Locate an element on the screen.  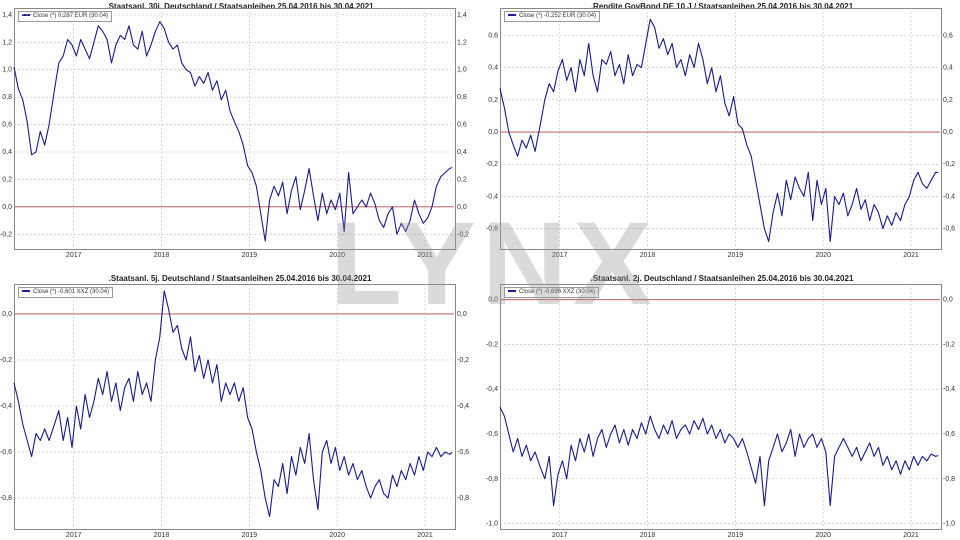
y-tick-label-left: -1,0 is located at coordinates (492, 524).